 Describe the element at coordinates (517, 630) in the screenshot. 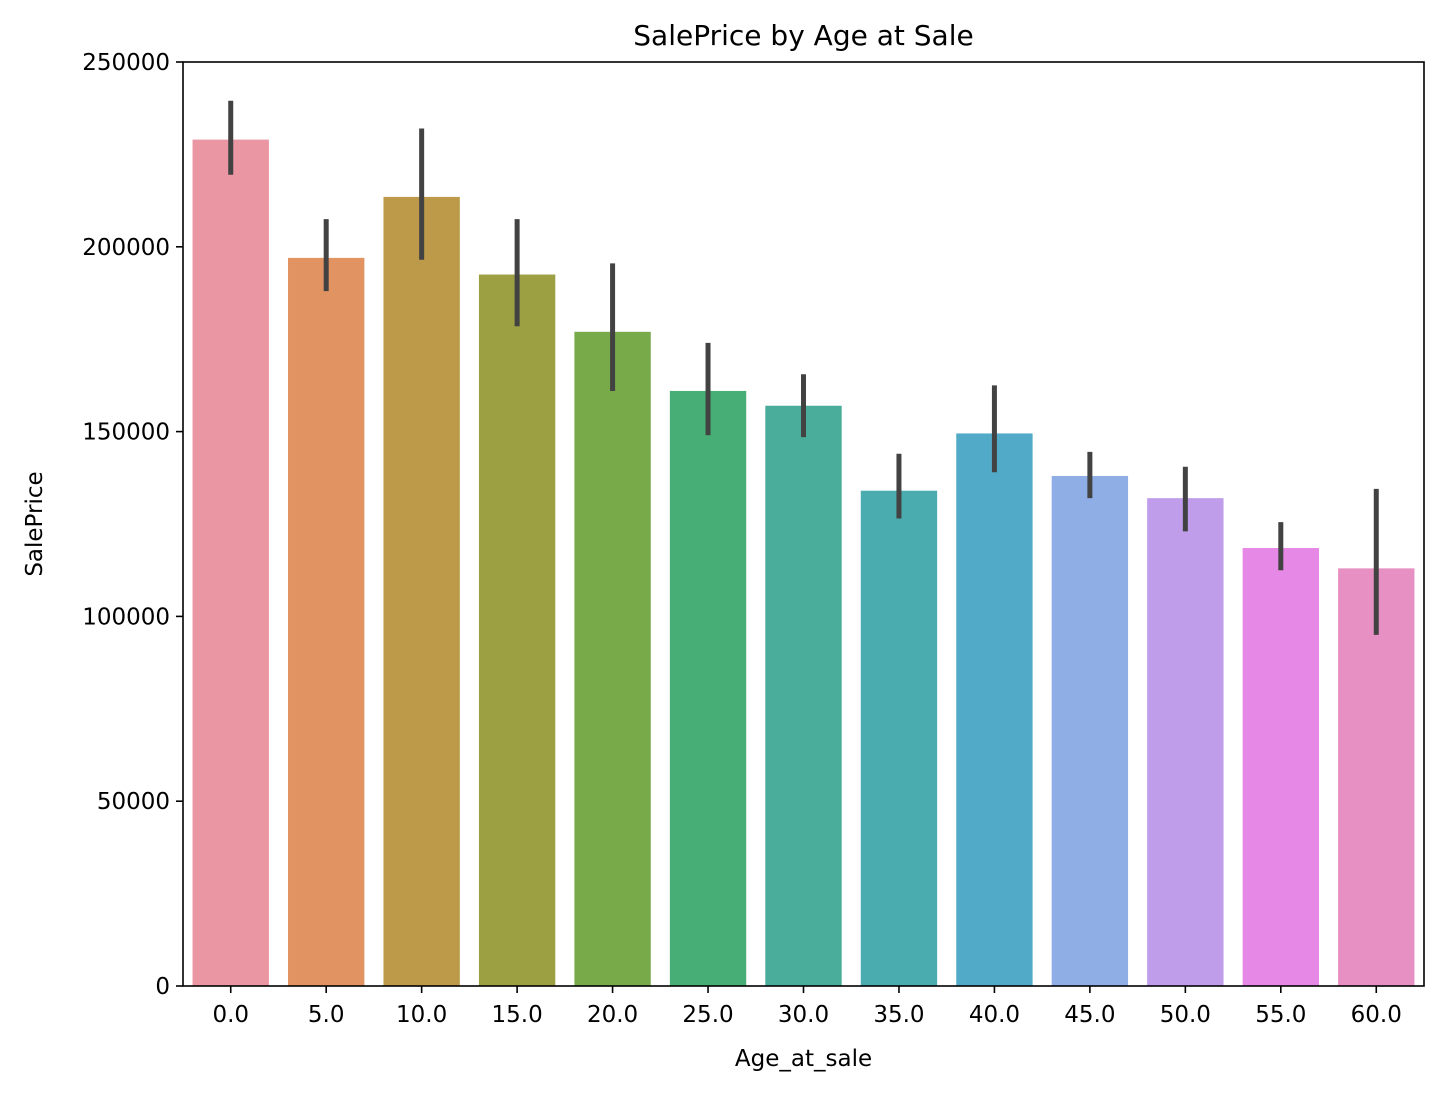

I see `bar-15.0` at that location.